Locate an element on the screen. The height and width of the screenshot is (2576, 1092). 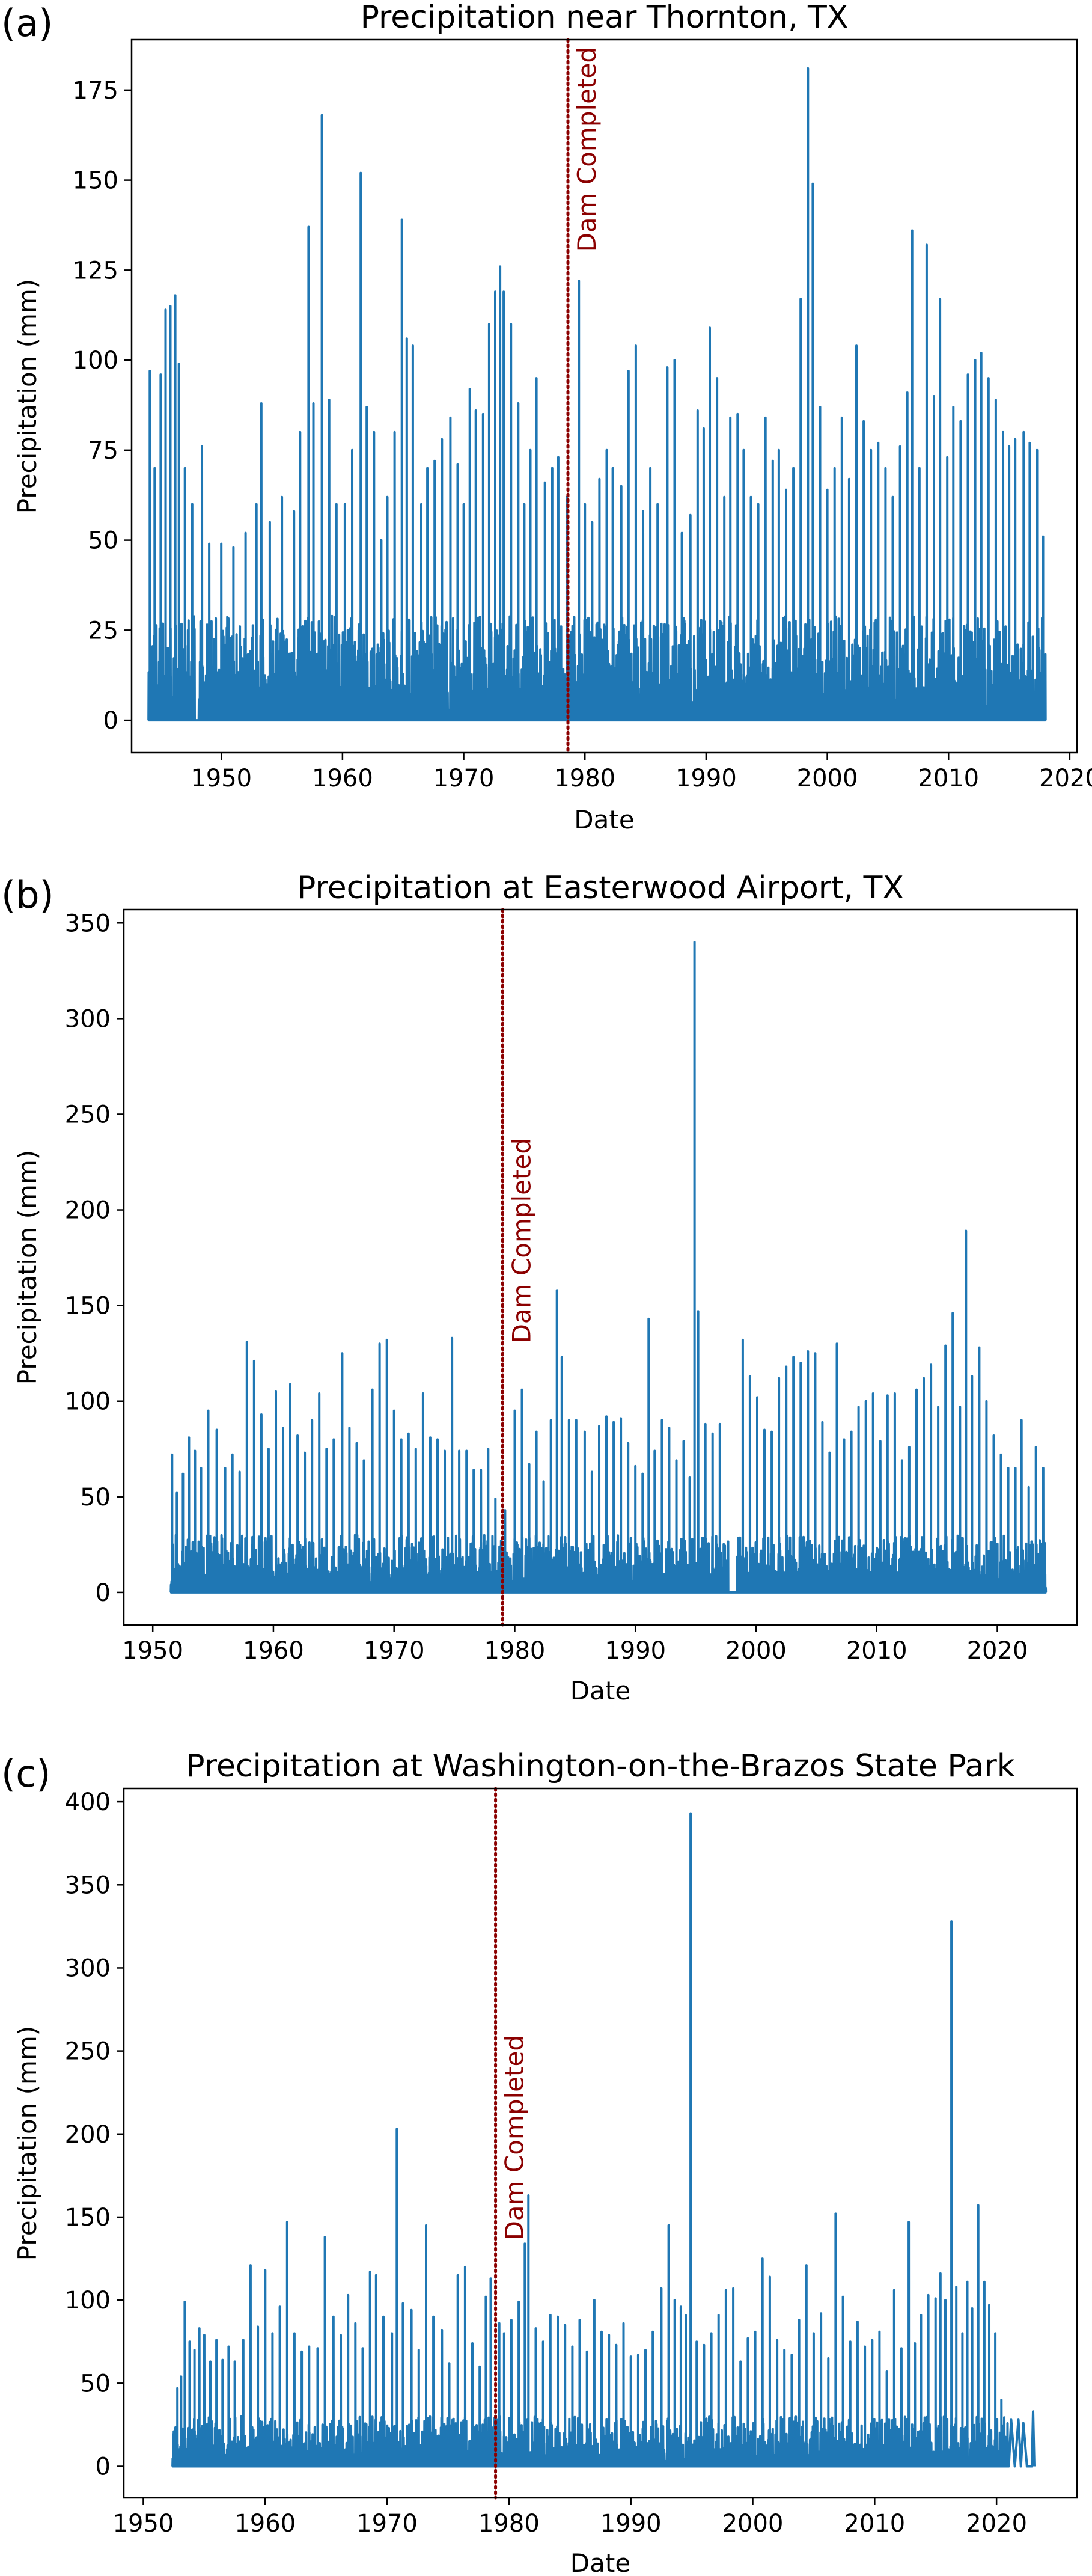
y-tick-label: 125 is located at coordinates (95, 270).